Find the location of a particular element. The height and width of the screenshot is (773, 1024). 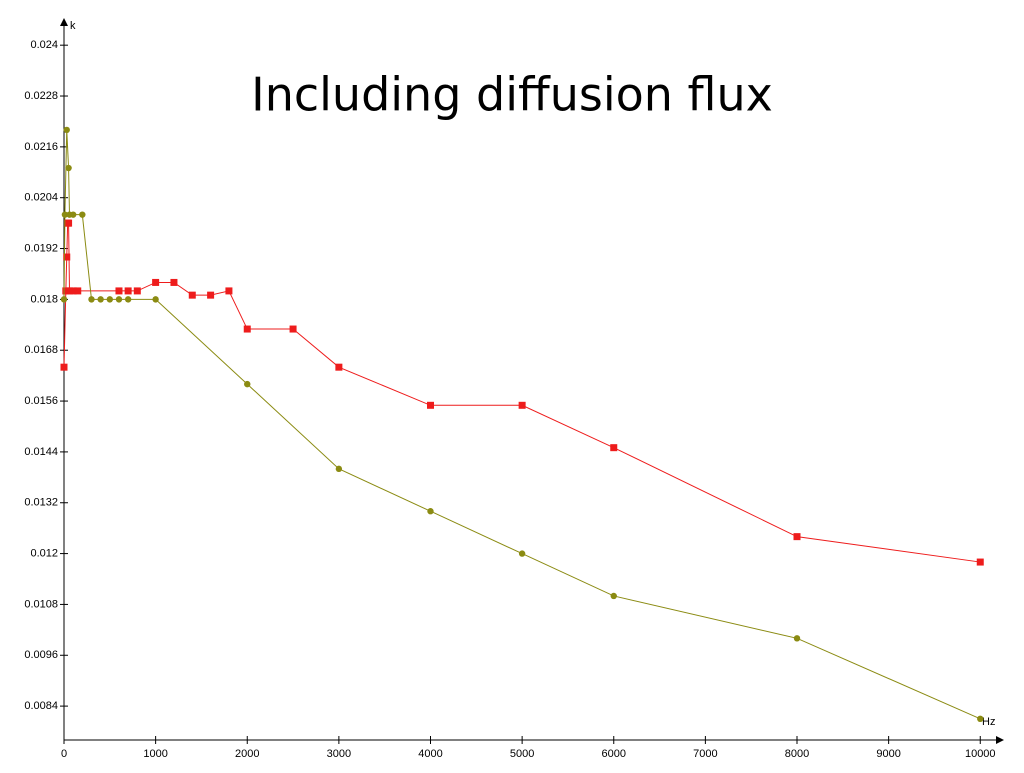

x-tick-label: 4000 is located at coordinates (430, 754).